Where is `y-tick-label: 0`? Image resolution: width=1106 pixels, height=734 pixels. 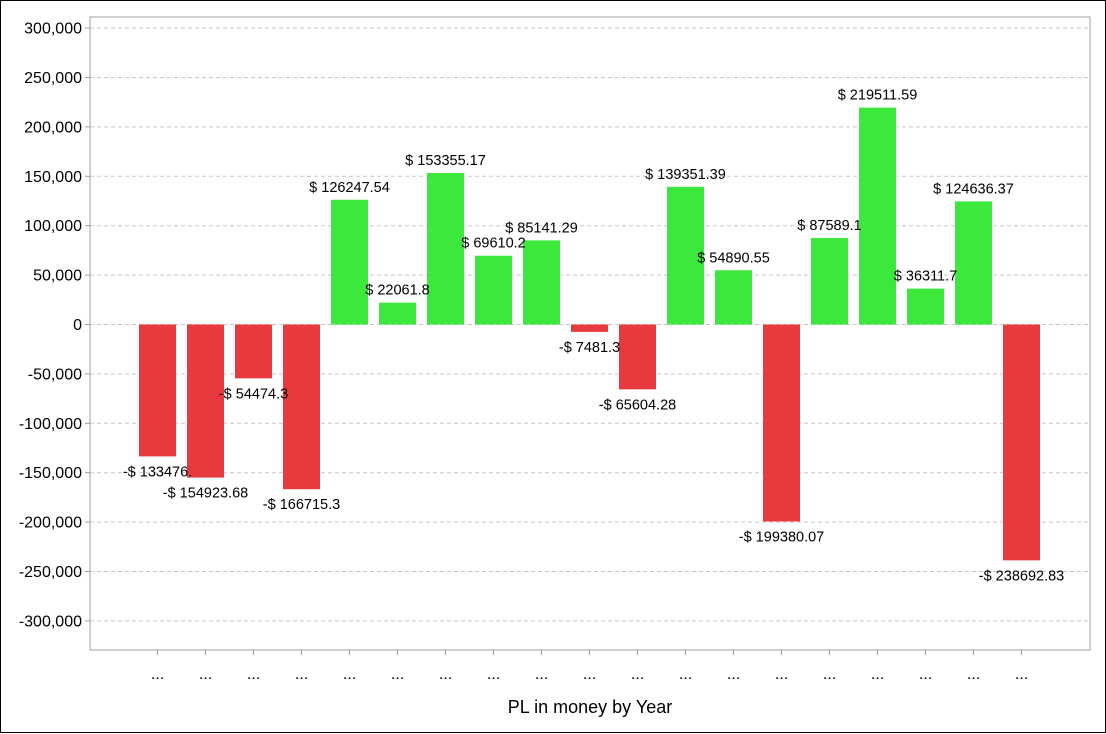 y-tick-label: 0 is located at coordinates (77, 325).